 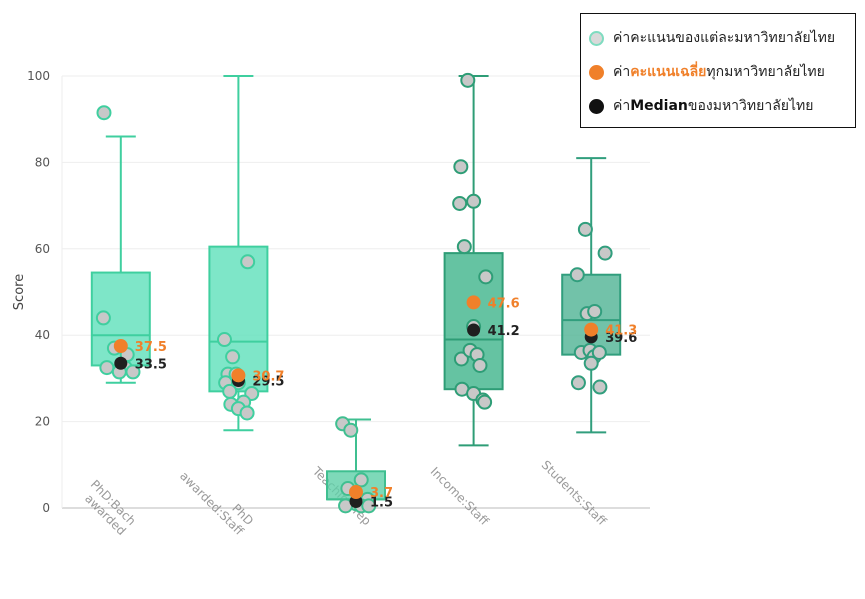 I want to click on median-value-label: 39.6, so click(x=621, y=338).